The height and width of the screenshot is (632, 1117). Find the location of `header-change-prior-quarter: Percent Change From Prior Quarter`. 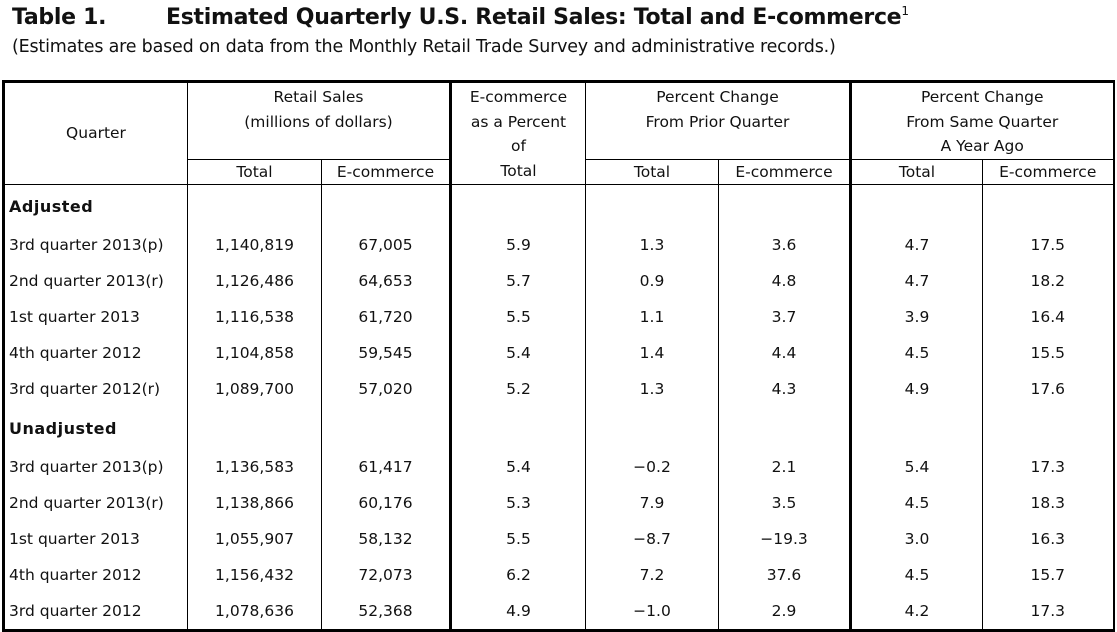

header-change-prior-quarter: Percent Change From Prior Quarter is located at coordinates (718, 120).